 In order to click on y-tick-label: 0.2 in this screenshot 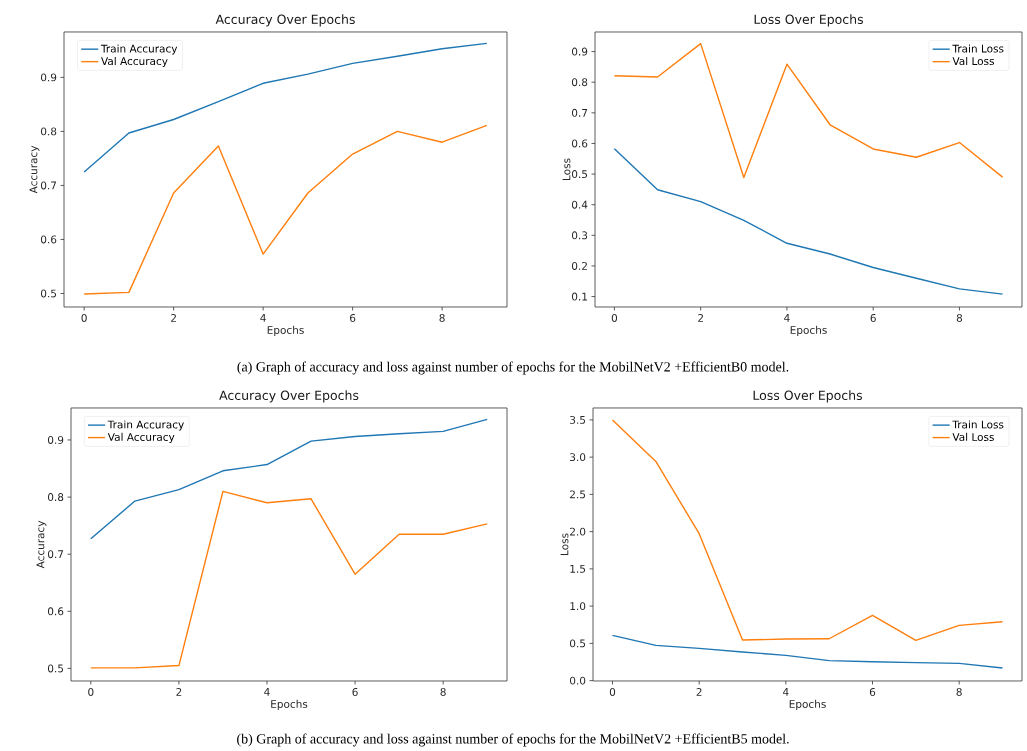, I will do `click(579, 265)`.